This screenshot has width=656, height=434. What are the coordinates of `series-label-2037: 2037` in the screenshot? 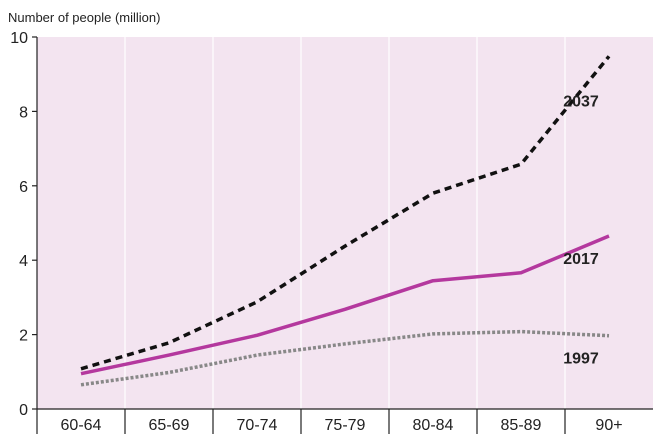 It's located at (581, 101).